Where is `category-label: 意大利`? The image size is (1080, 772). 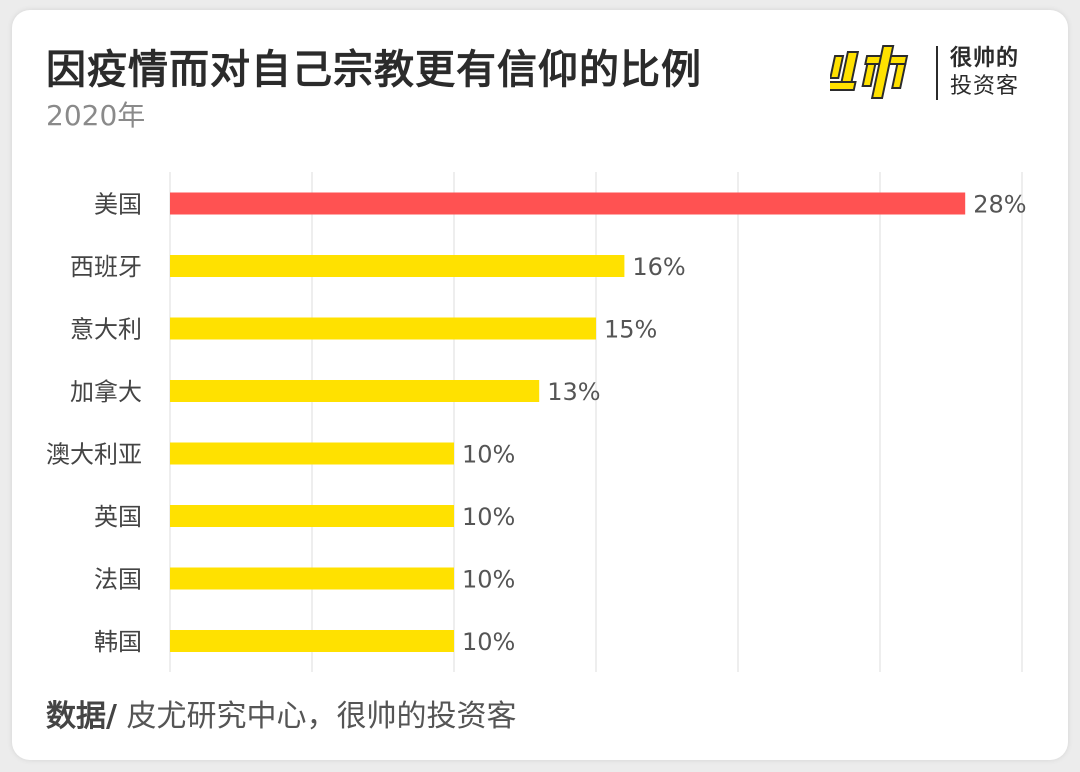 category-label: 意大利 is located at coordinates (106, 330).